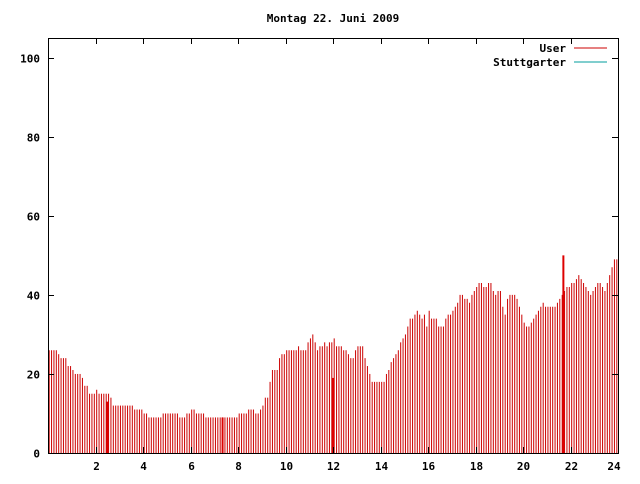 This screenshot has height=484, width=640. What do you see at coordinates (333, 466) in the screenshot?
I see `x-tick-label-12: 12` at bounding box center [333, 466].